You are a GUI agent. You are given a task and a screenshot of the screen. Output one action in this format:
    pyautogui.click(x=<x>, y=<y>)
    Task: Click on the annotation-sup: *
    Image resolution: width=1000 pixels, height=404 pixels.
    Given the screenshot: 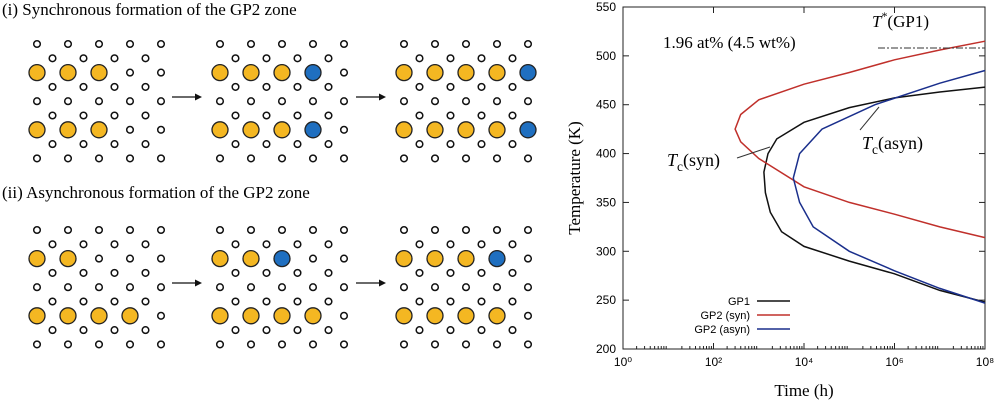 What is the action you would take?
    pyautogui.click(x=884, y=16)
    